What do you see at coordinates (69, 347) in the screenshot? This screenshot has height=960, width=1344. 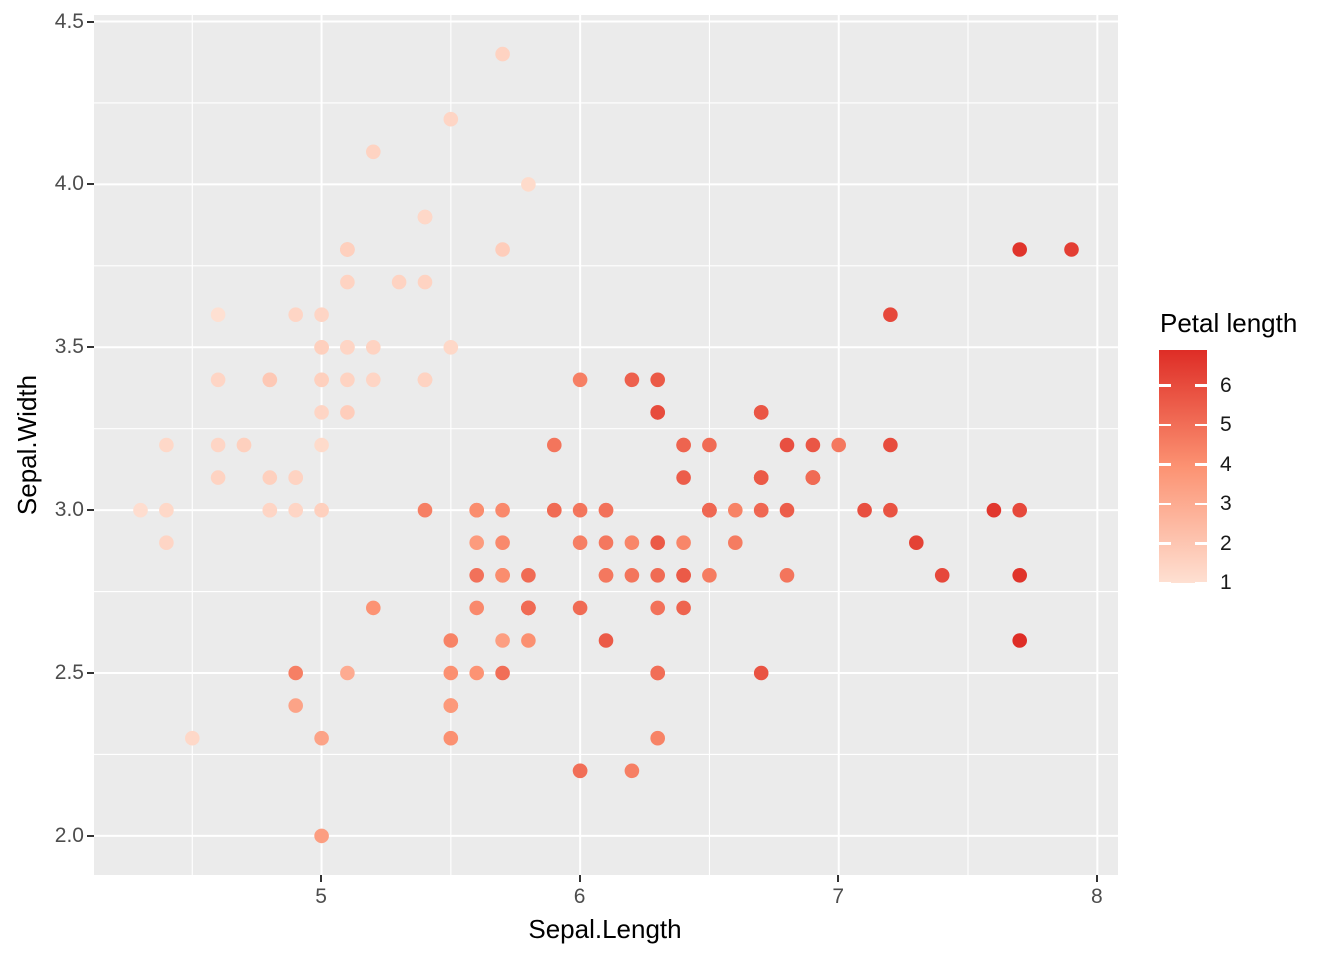 I see `y-tick-label: 3.5` at bounding box center [69, 347].